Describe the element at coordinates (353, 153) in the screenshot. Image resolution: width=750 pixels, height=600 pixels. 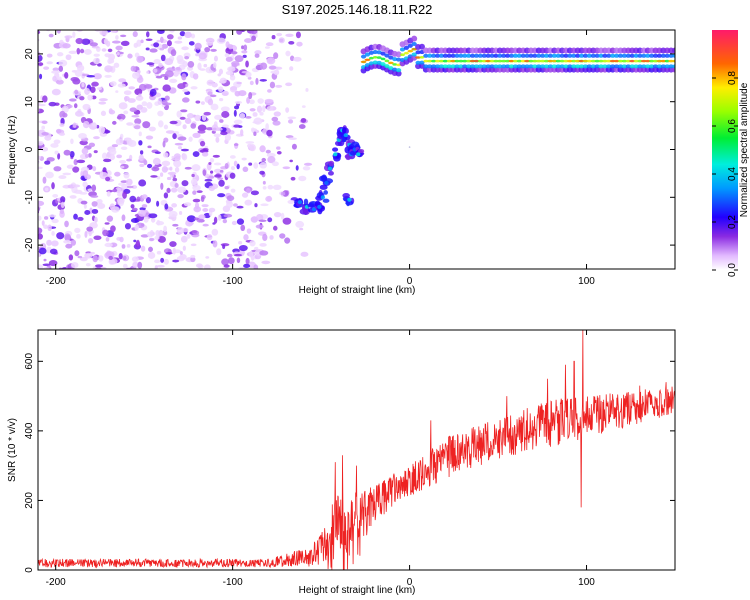
I see `trace-blob` at that location.